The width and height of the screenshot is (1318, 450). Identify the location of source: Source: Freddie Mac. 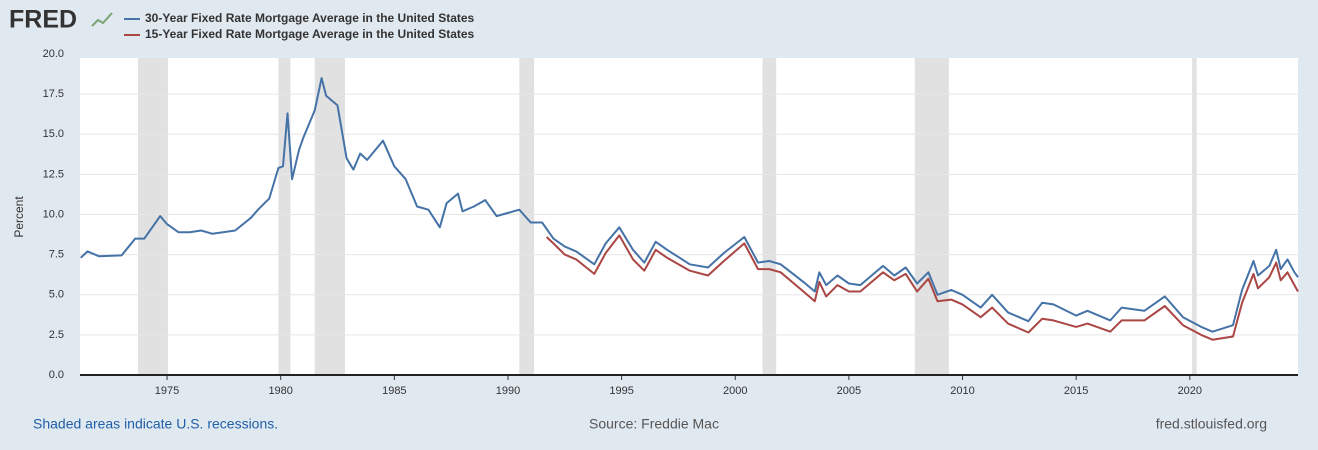
(654, 424).